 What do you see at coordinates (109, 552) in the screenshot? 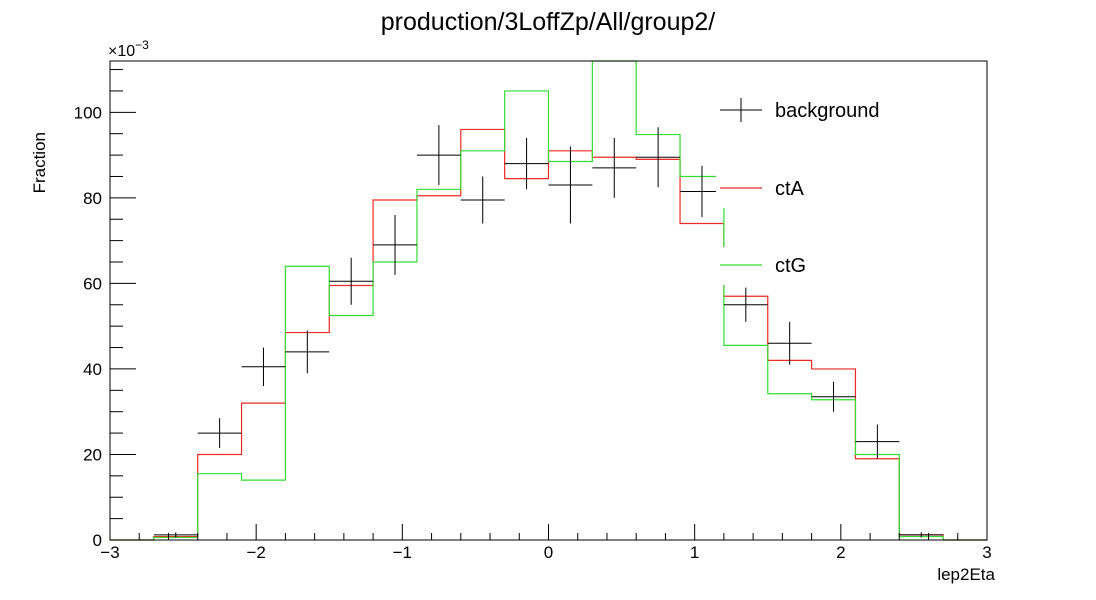
I see `x-tick-label: −3` at bounding box center [109, 552].